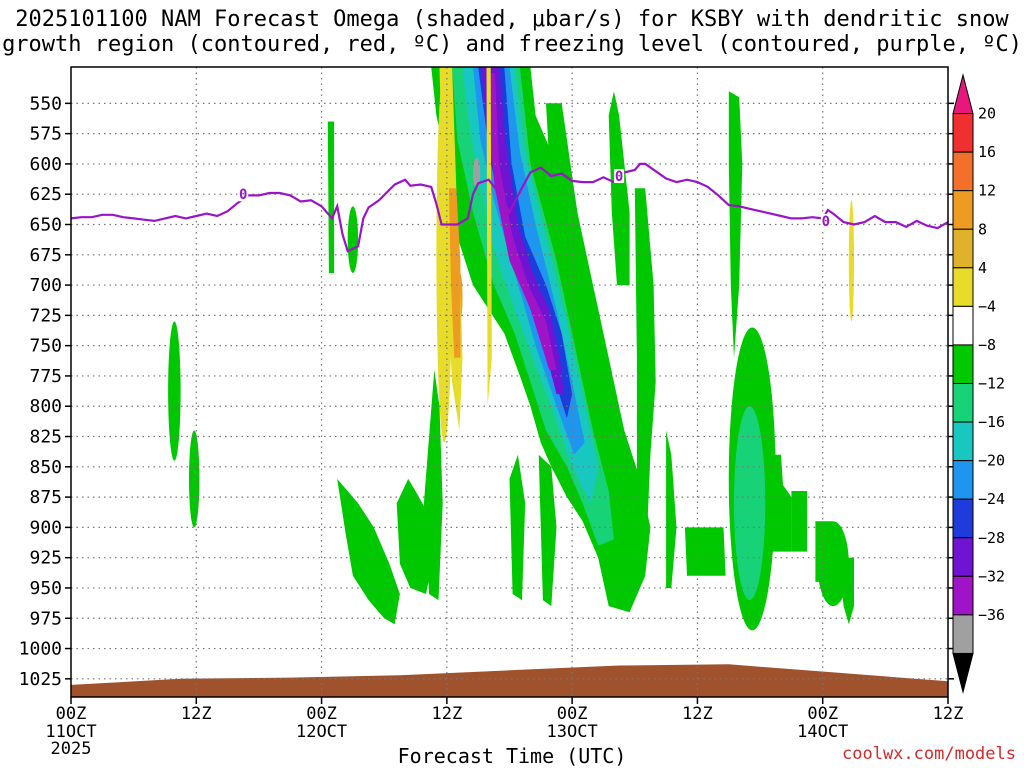 The height and width of the screenshot is (768, 1024). I want to click on colorbar-label: −36, so click(991, 615).